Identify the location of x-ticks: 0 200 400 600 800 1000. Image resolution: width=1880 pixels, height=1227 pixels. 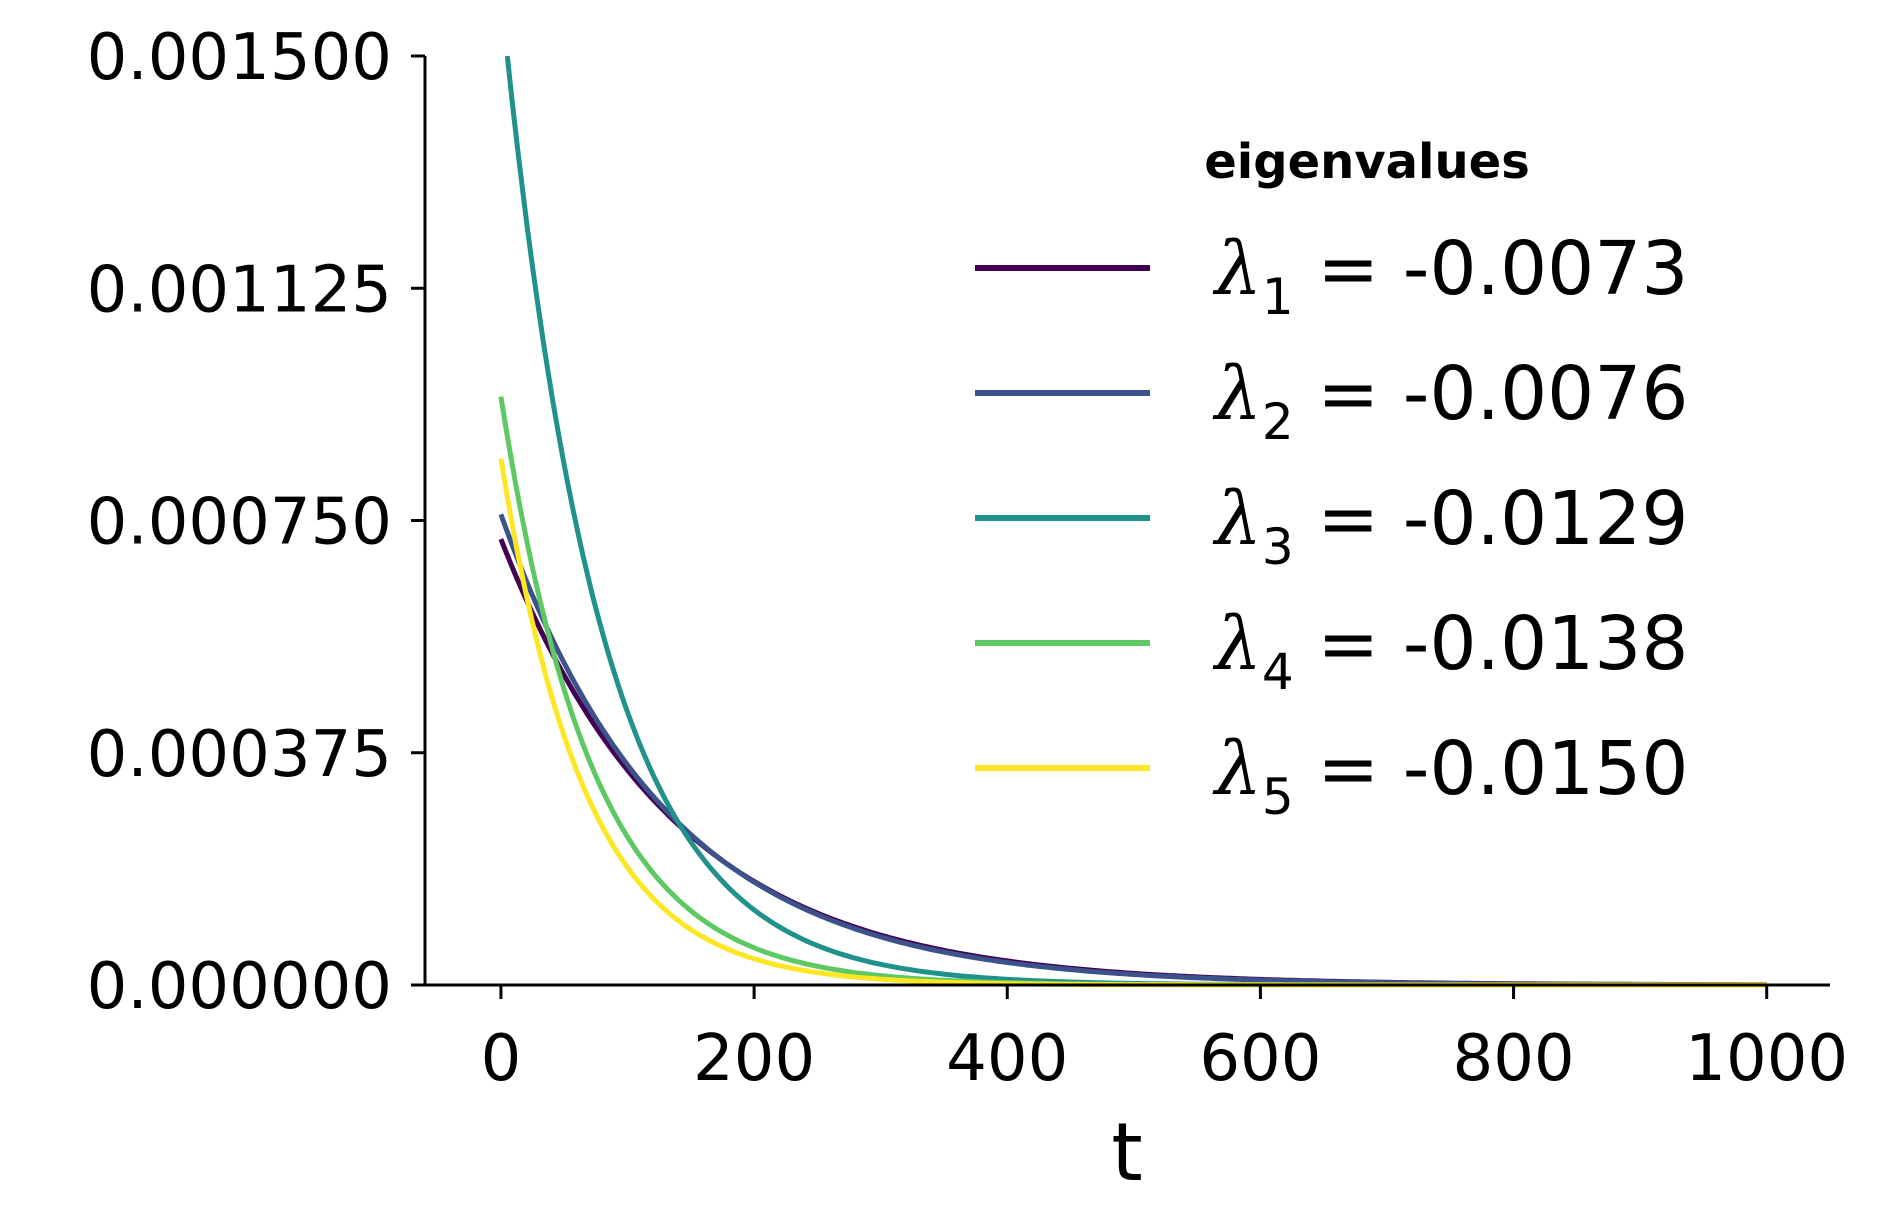
(1164, 1040).